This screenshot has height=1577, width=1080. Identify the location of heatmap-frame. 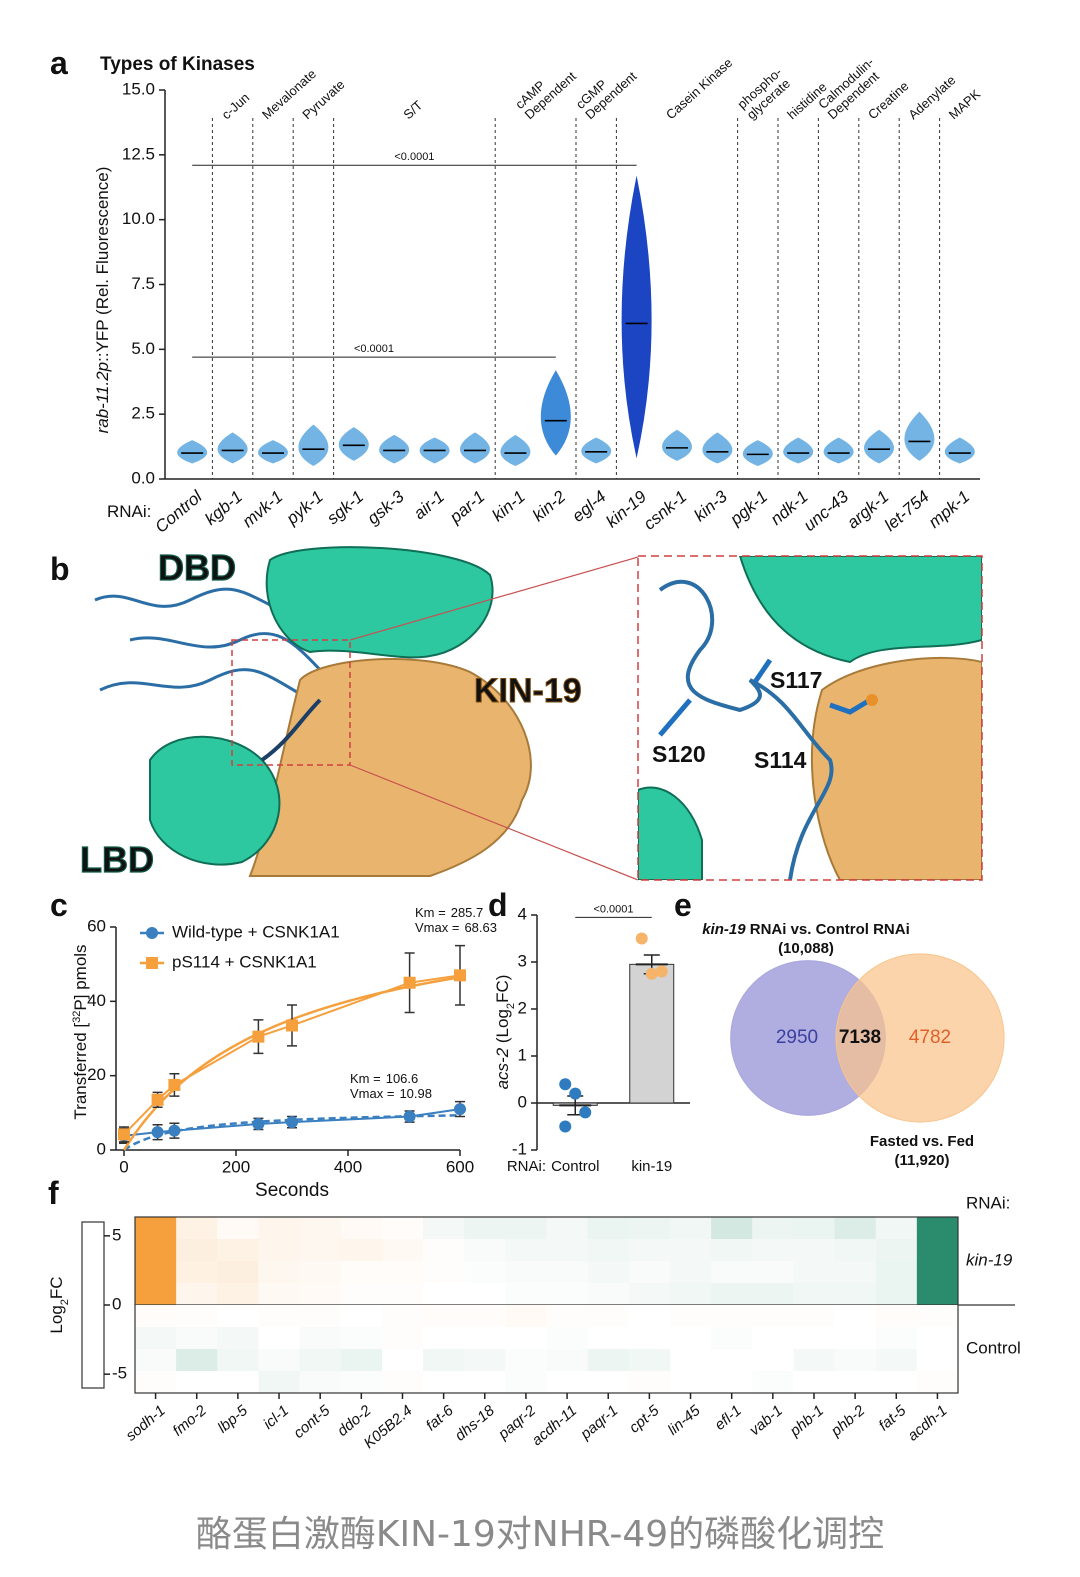
(546, 1305).